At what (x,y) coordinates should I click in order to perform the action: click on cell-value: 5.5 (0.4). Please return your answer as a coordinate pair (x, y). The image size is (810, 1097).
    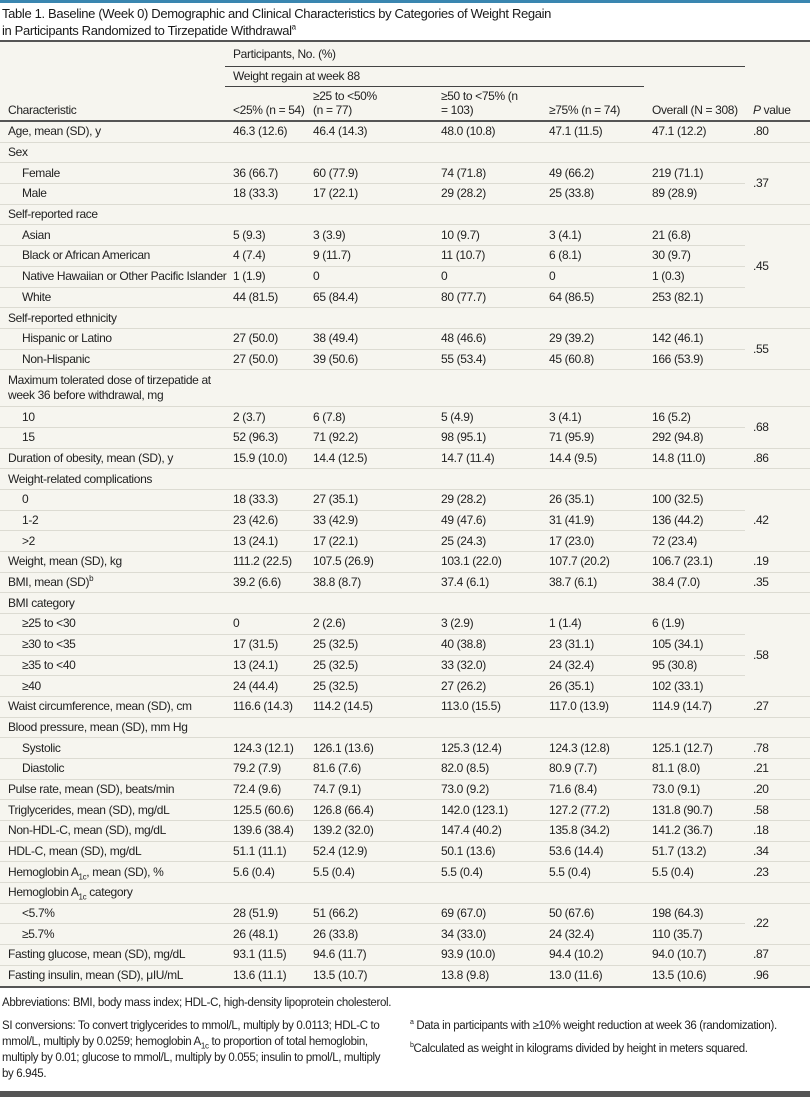
    Looking at the image, I should click on (694, 872).